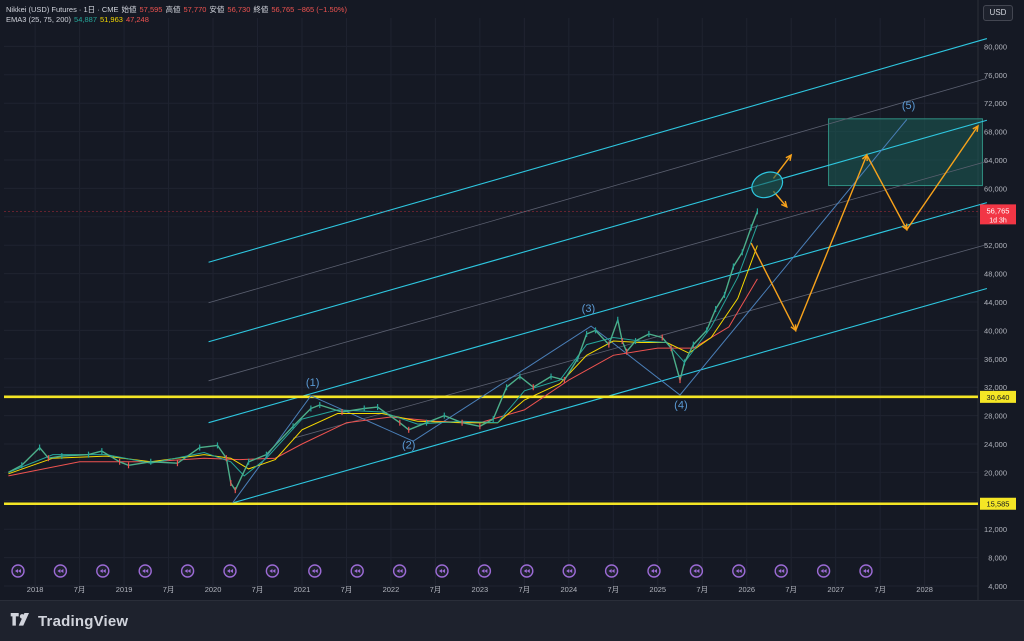 Image resolution: width=1024 pixels, height=641 pixels. Describe the element at coordinates (995, 46) in the screenshot. I see `y-tick-label: 80,000` at that location.